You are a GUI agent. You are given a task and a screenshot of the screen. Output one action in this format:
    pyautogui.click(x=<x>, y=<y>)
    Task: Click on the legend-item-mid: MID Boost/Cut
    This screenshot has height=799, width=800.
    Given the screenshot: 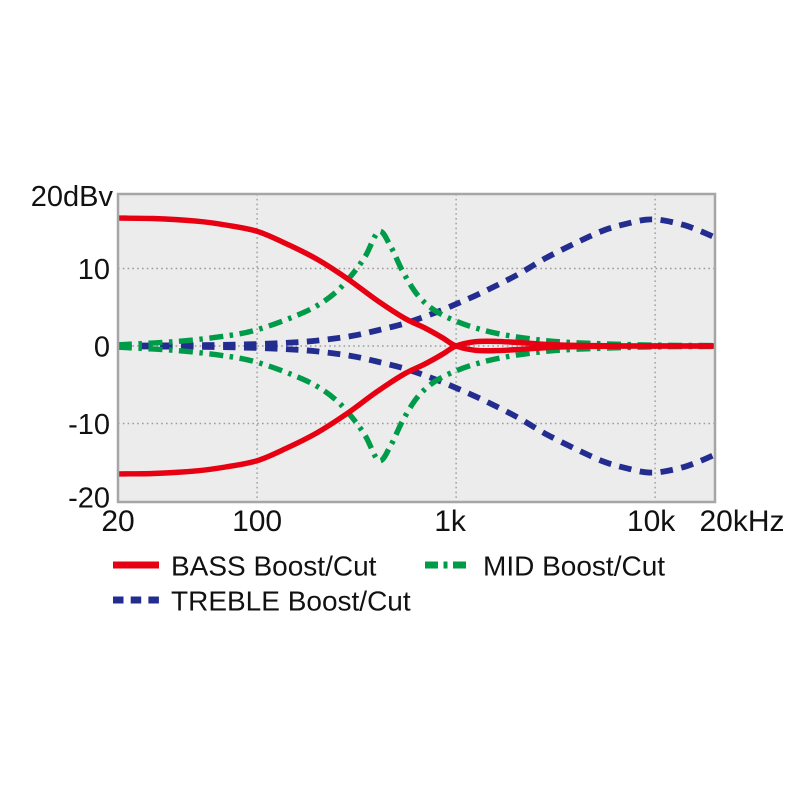 What is the action you would take?
    pyautogui.click(x=545, y=566)
    